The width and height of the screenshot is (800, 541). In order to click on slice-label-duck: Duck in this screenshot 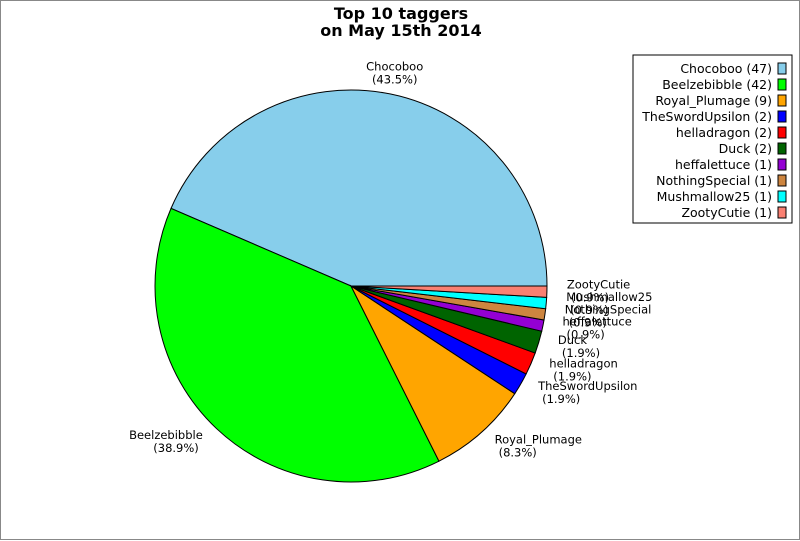, I will do `click(572, 340)`.